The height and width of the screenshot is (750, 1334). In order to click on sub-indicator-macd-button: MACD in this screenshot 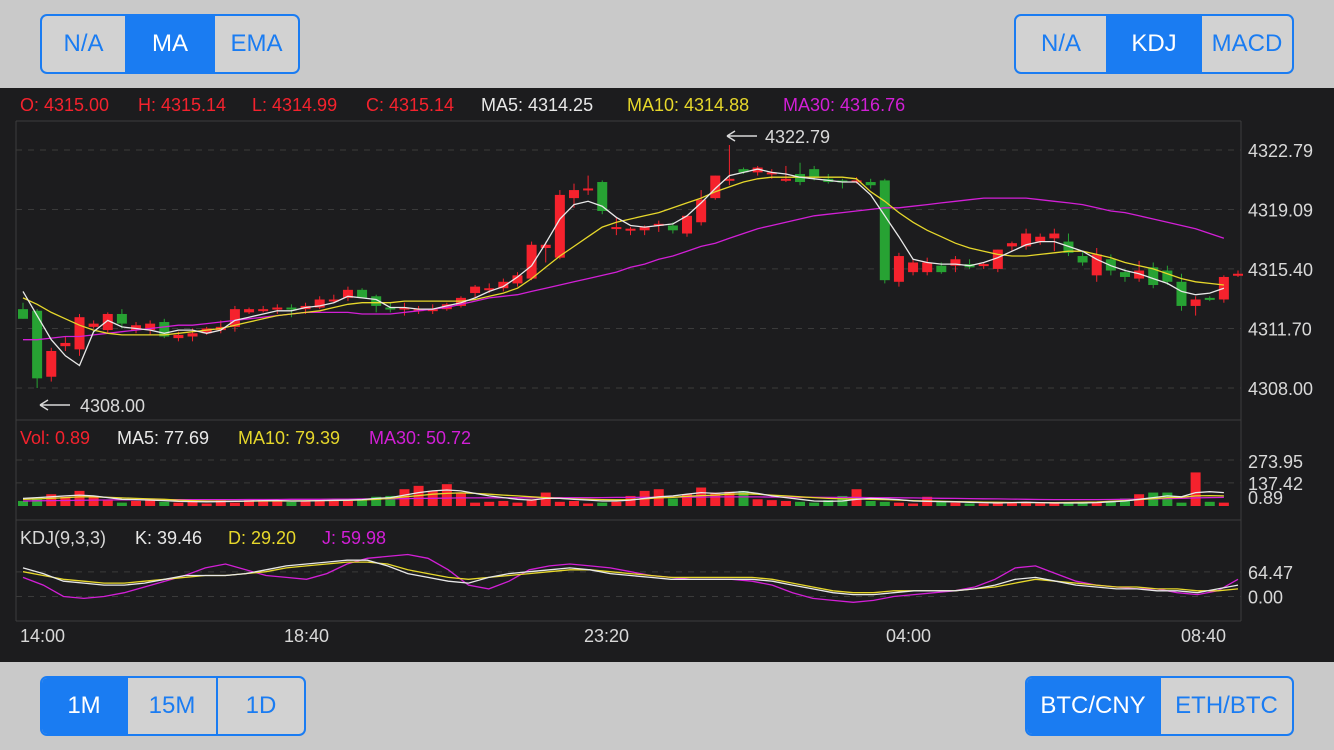, I will do `click(1247, 43)`.